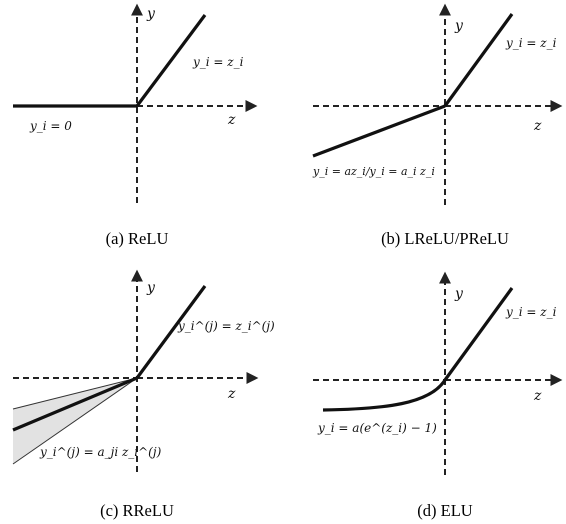 The height and width of the screenshot is (524, 566). Describe the element at coordinates (377, 428) in the screenshot. I see `formula-negative: y_i = a(e^(z_i) − 1)` at that location.